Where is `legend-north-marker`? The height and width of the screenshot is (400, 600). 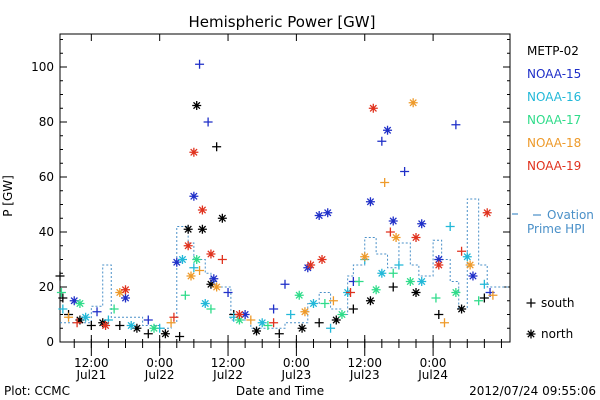
legend-north-marker is located at coordinates (531, 334).